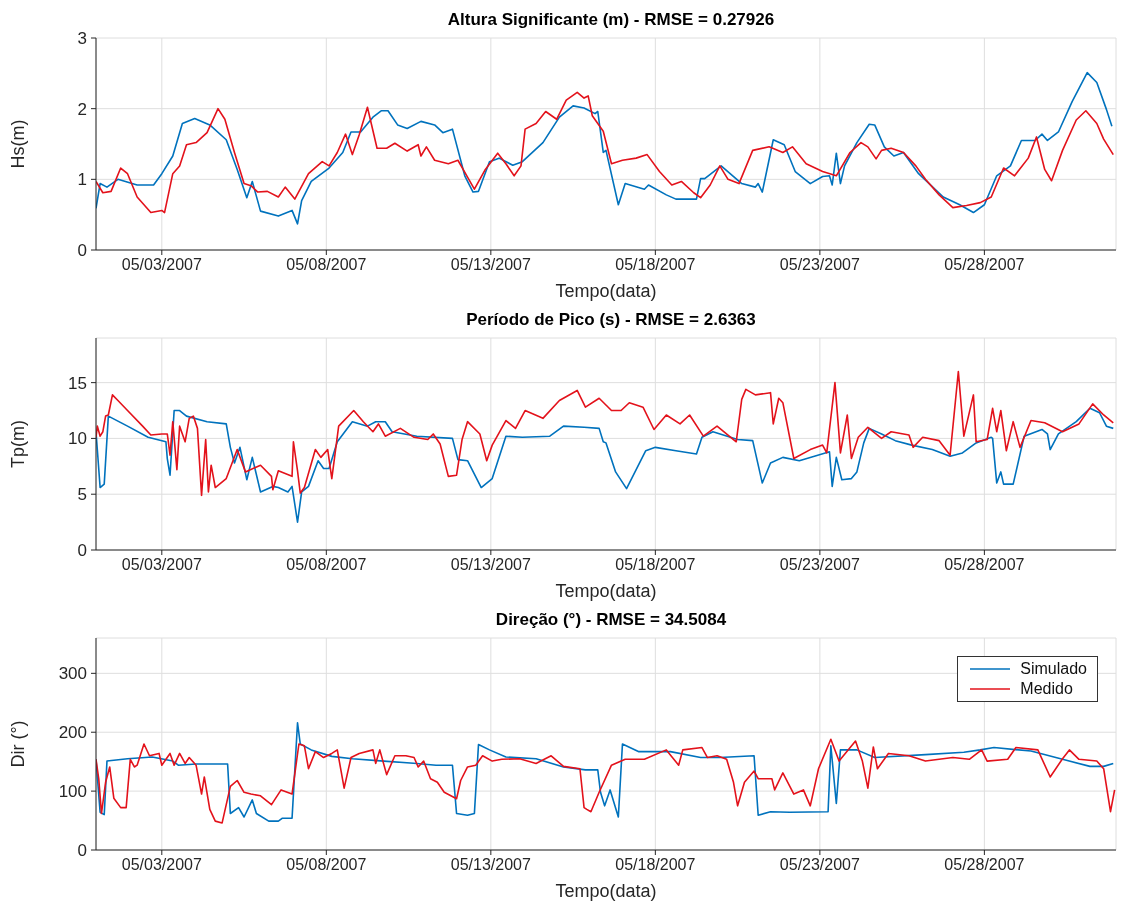 This screenshot has width=1132, height=912. I want to click on y-tick-label: 10, so click(77, 439).